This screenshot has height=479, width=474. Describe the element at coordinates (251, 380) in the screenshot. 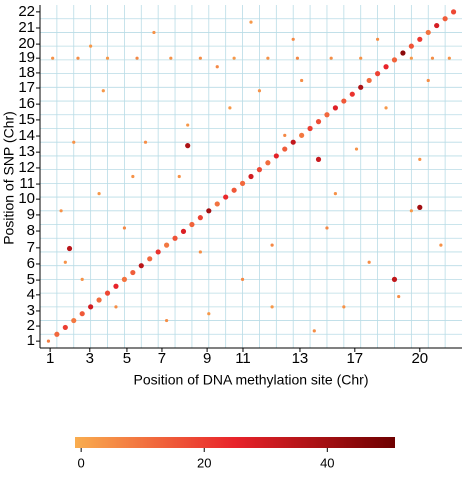

I see `x-axis-label: Position of DNA methylation site (Chr)` at that location.